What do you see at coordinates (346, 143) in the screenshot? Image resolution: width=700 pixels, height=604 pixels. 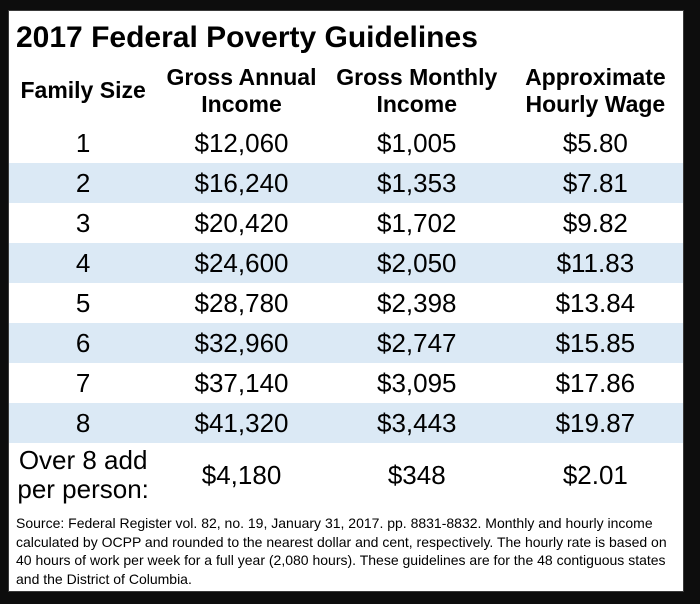 I see `table-row: 1 $12,060 $1,005 $5.80` at bounding box center [346, 143].